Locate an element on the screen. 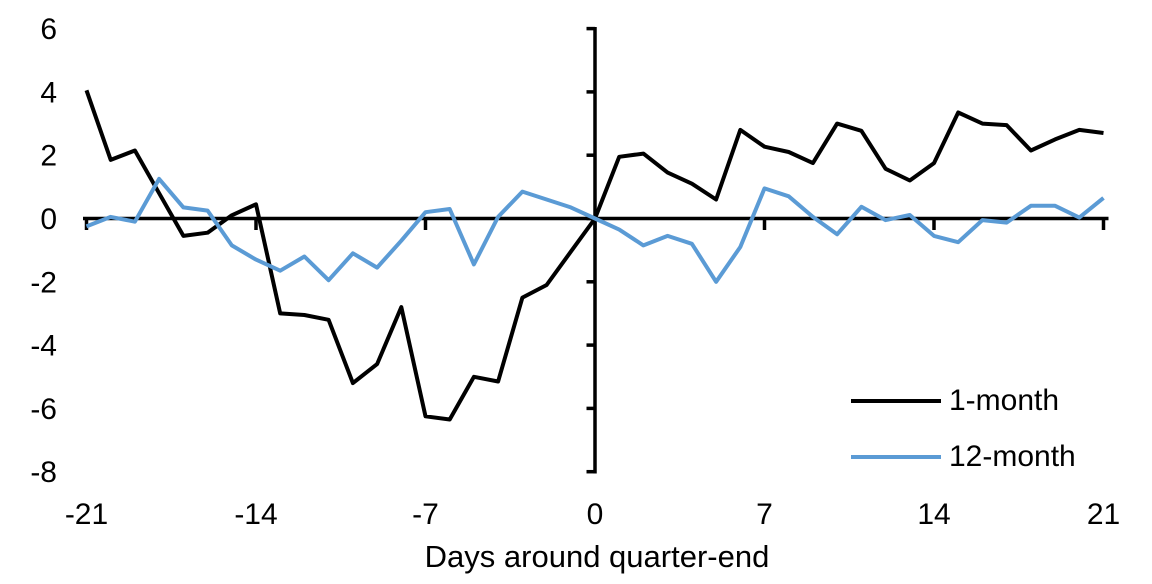 Image resolution: width=1152 pixels, height=584 pixels. y-tick-label: 4 is located at coordinates (48, 92).